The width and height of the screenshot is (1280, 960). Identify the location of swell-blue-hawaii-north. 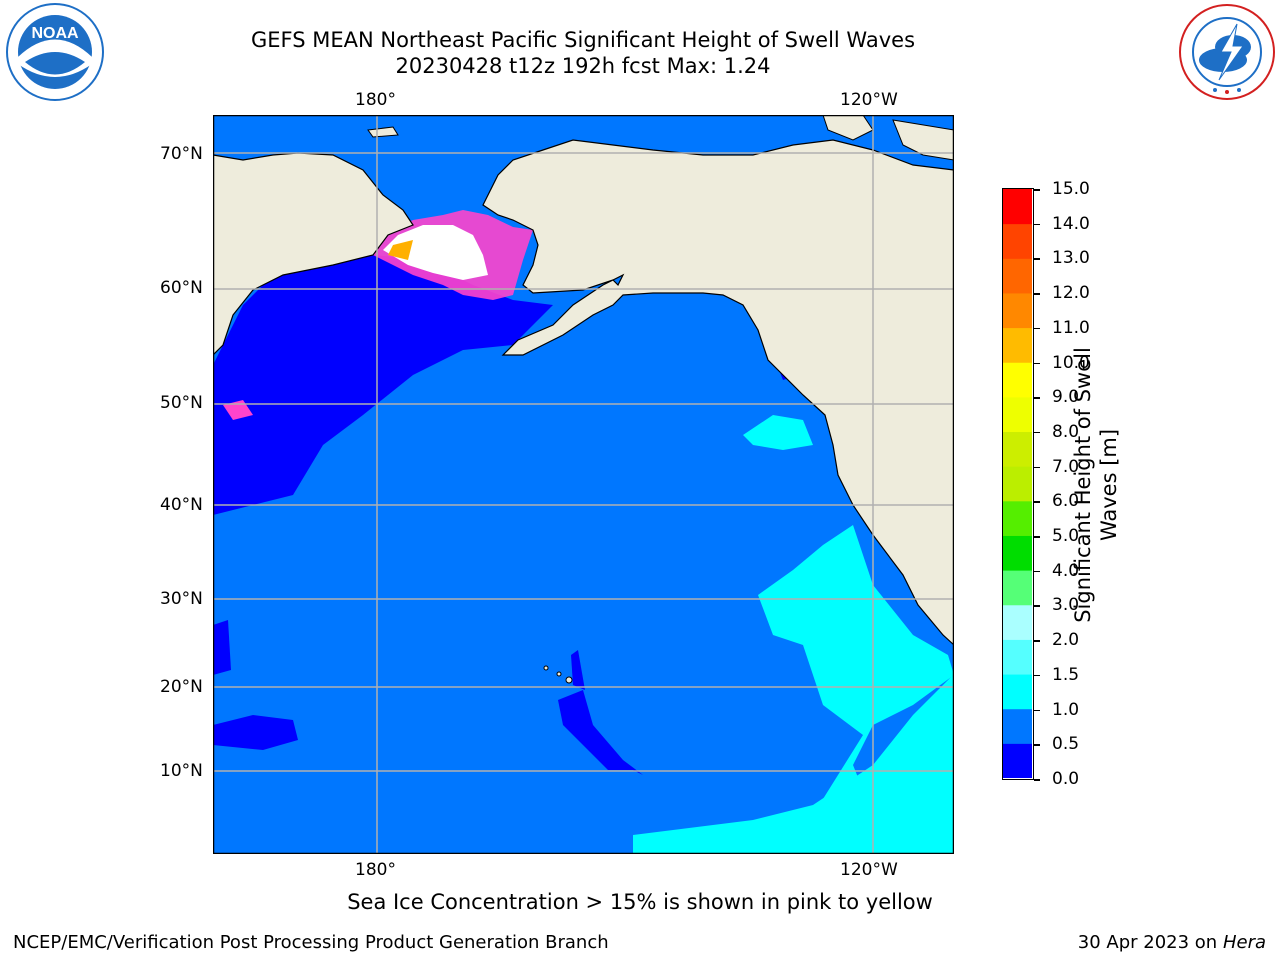
(578, 670).